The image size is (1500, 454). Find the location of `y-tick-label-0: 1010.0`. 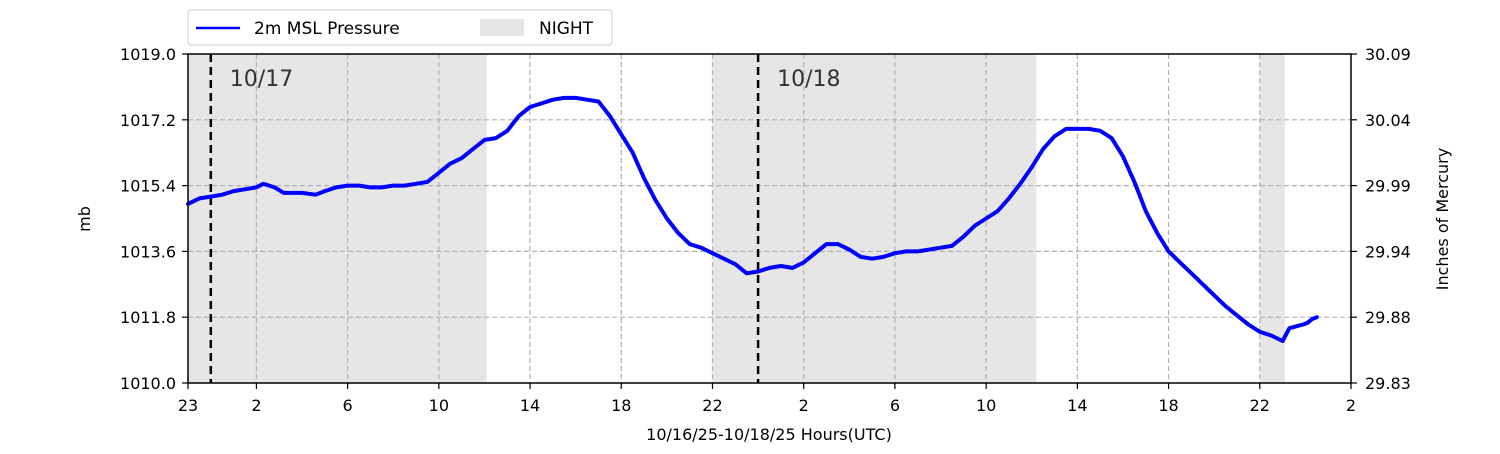

y-tick-label-0: 1010.0 is located at coordinates (148, 383).